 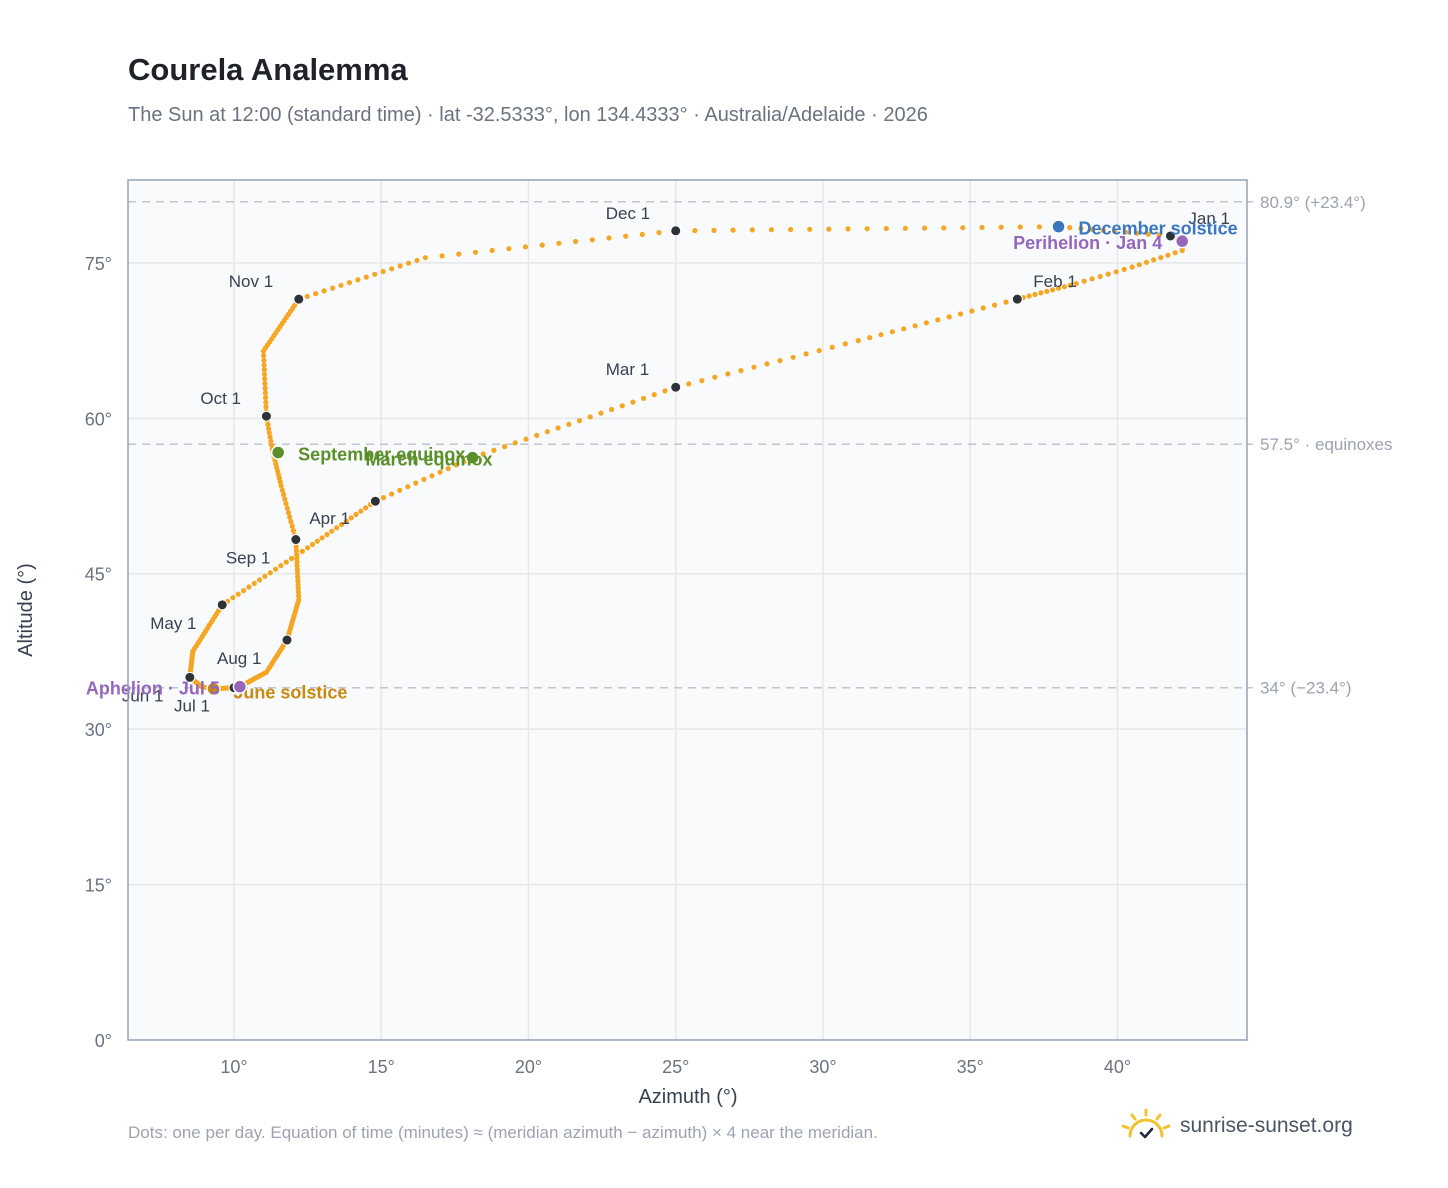 What do you see at coordinates (1117, 1067) in the screenshot?
I see `x-tick-label: 40°` at bounding box center [1117, 1067].